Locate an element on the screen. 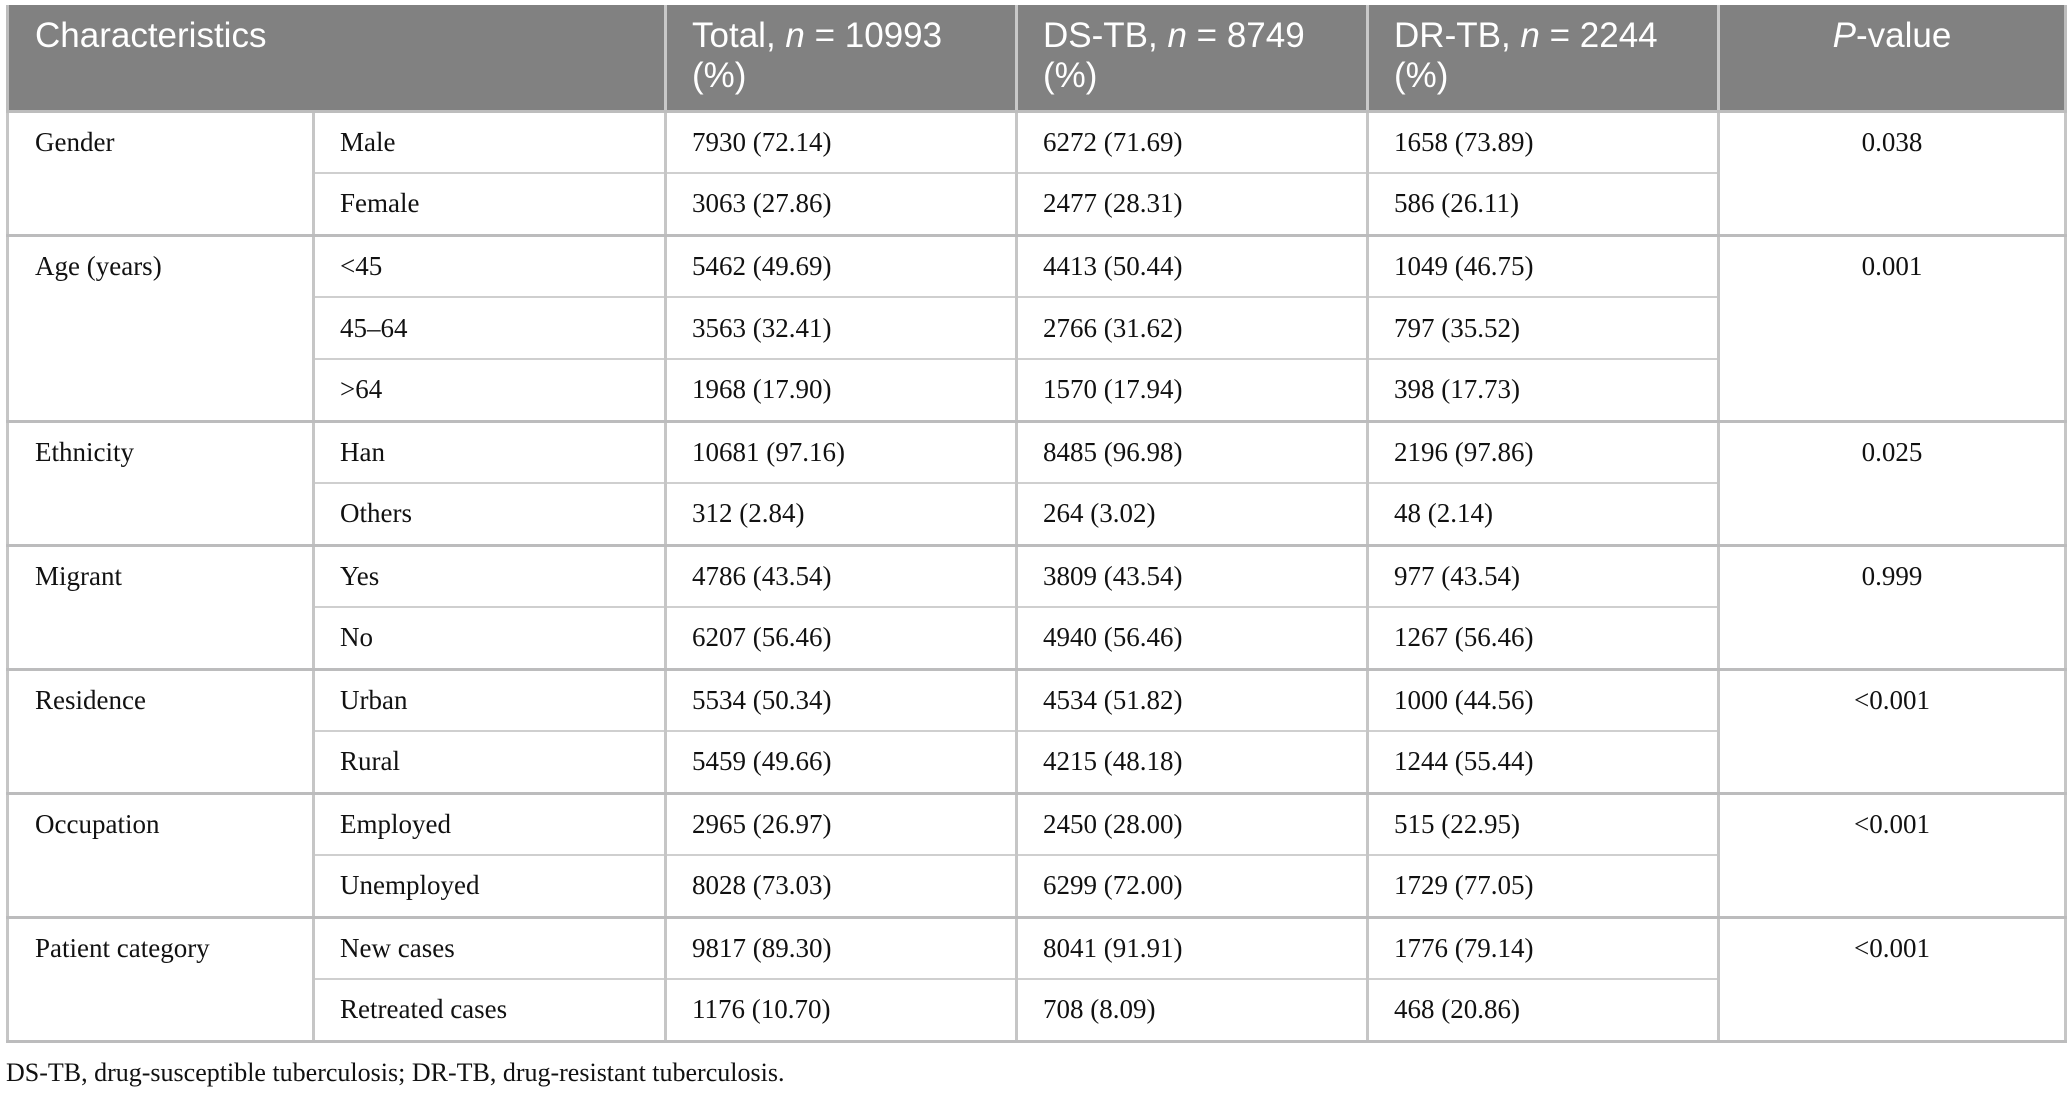 Image resolution: width=2070 pixels, height=1095 pixels. total-cell: 8028 (73.03) is located at coordinates (841, 887).